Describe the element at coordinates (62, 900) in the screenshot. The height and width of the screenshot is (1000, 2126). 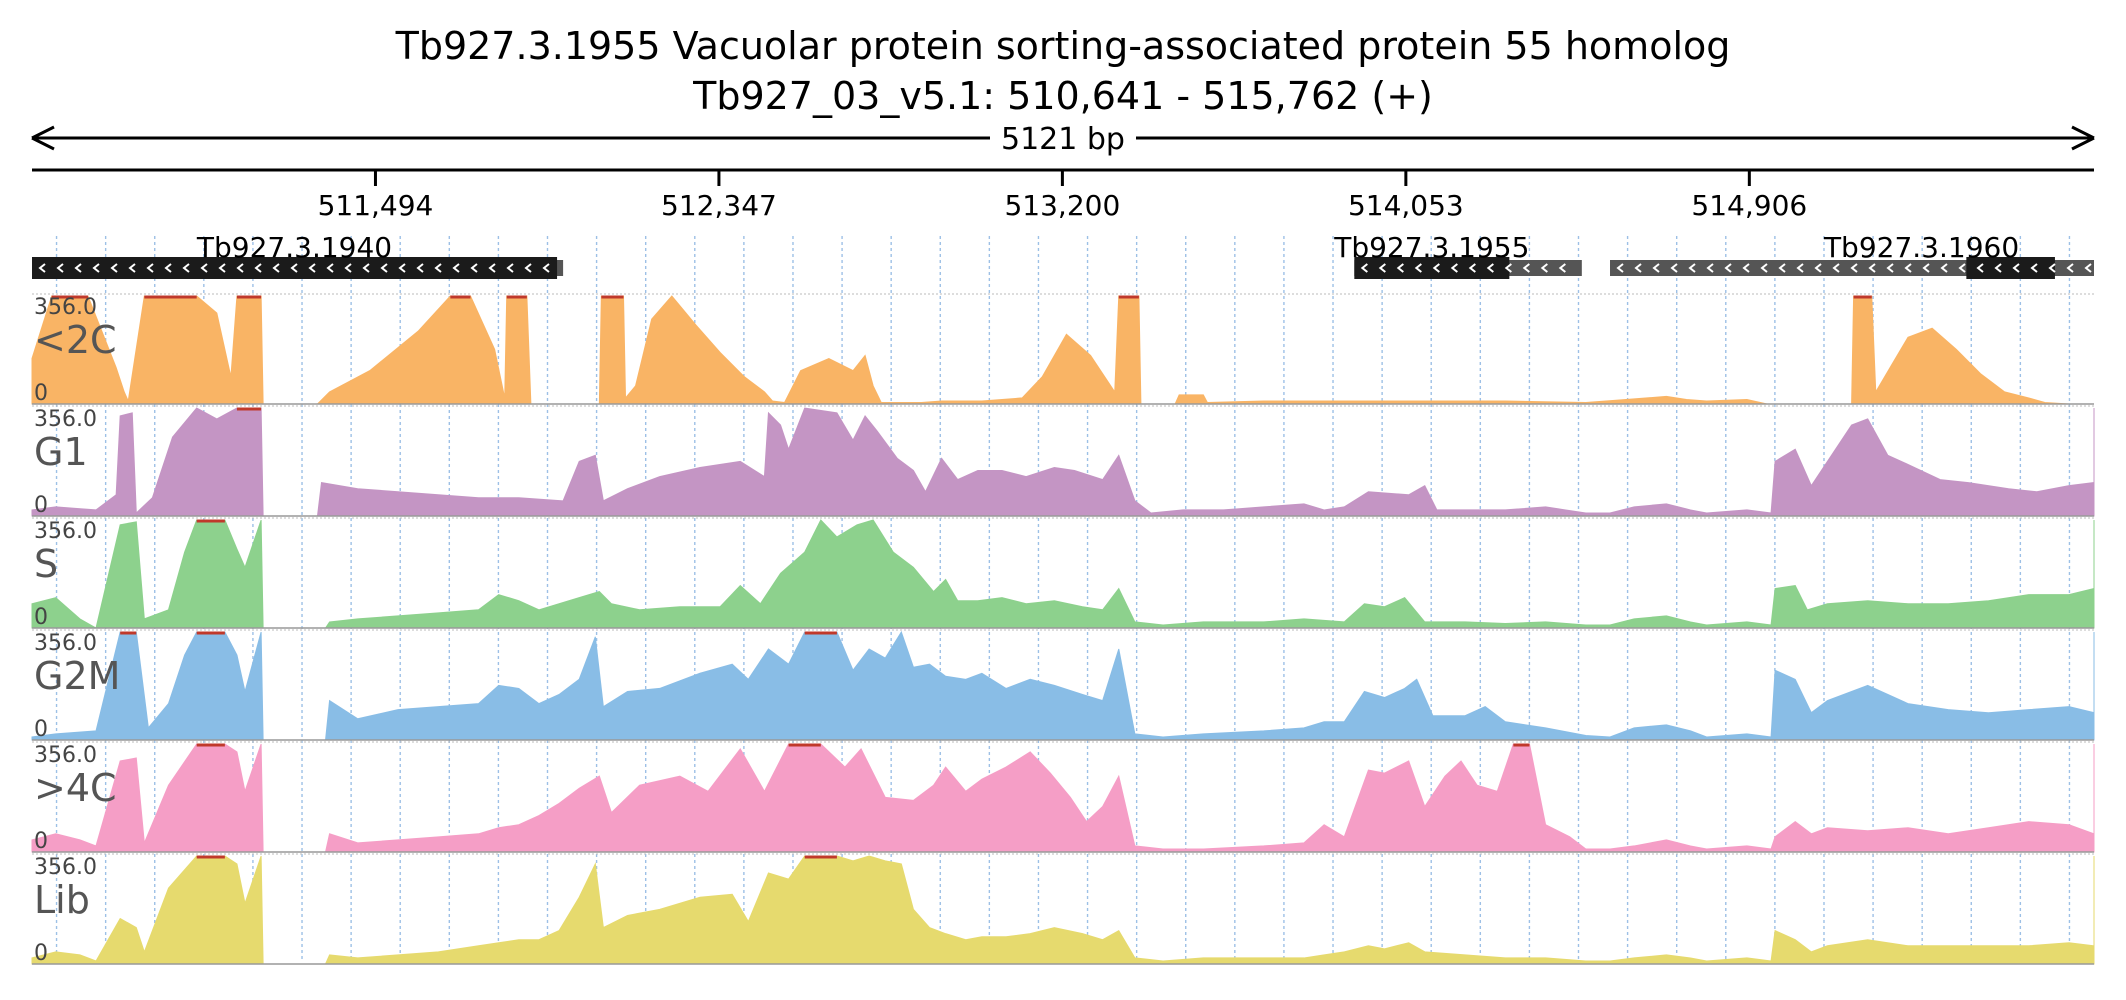
I see `track-name-label: Lib` at that location.